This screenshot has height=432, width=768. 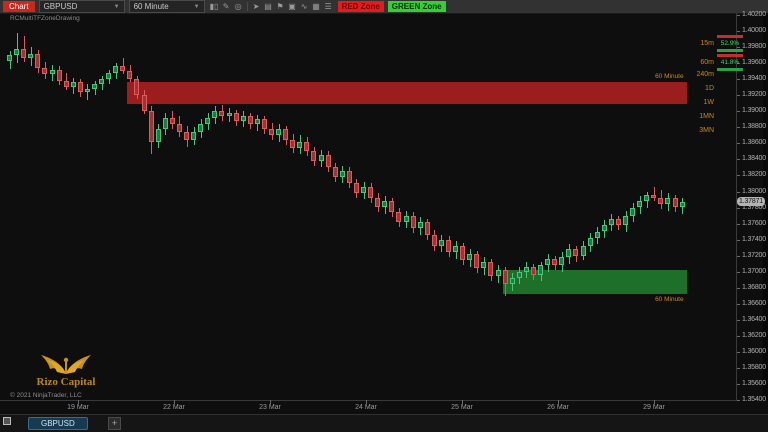 What do you see at coordinates (360, 6) in the screenshot?
I see `red-zone-button: RED Zone` at bounding box center [360, 6].